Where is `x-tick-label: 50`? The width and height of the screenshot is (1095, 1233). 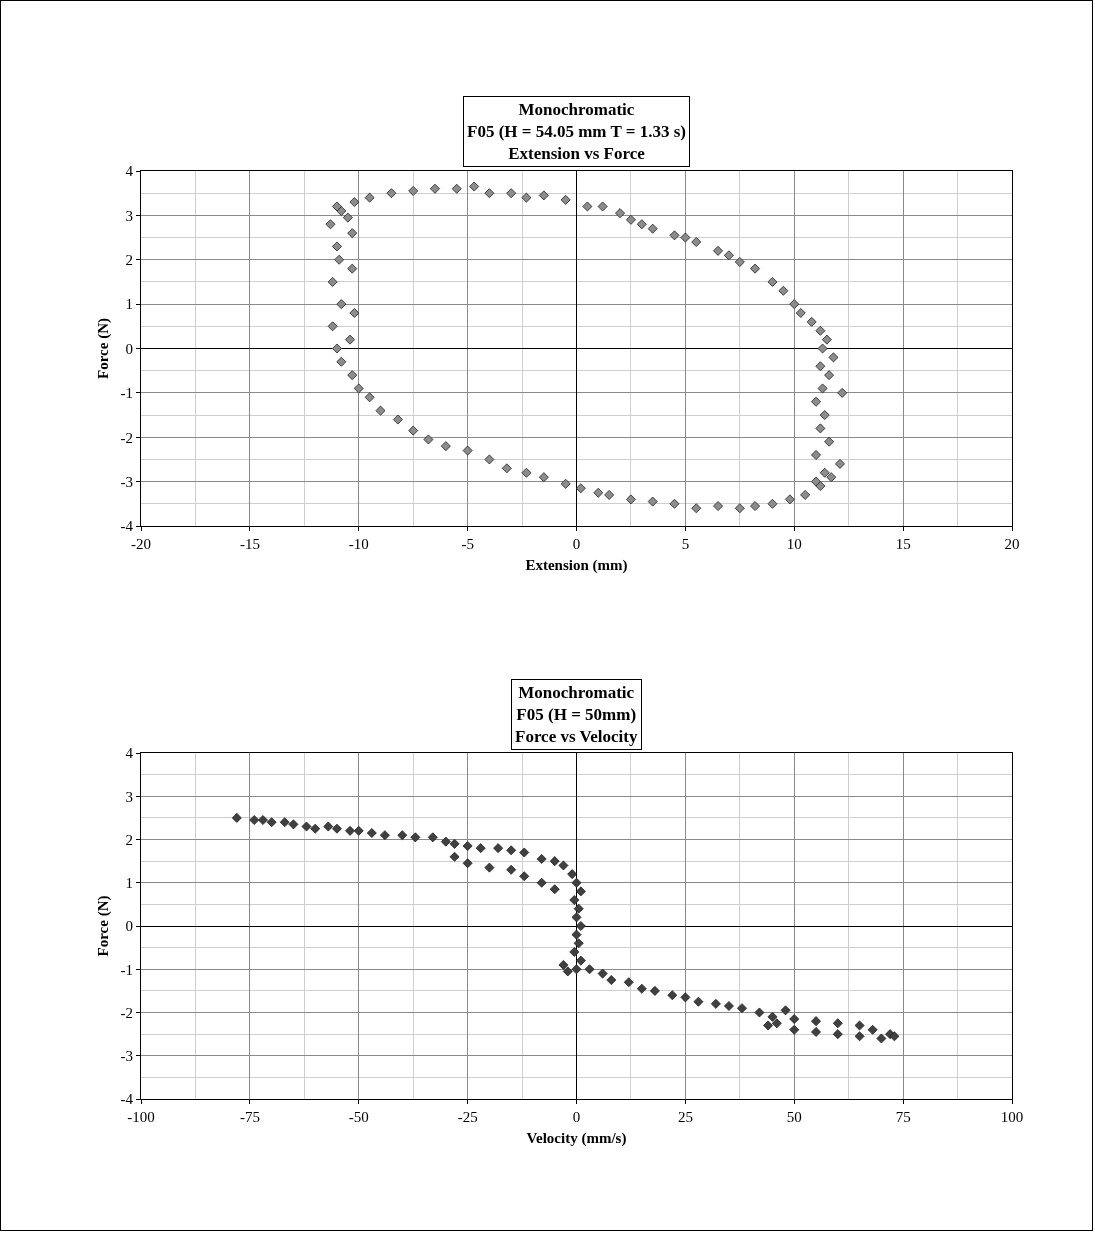
x-tick-label: 50 is located at coordinates (794, 1117).